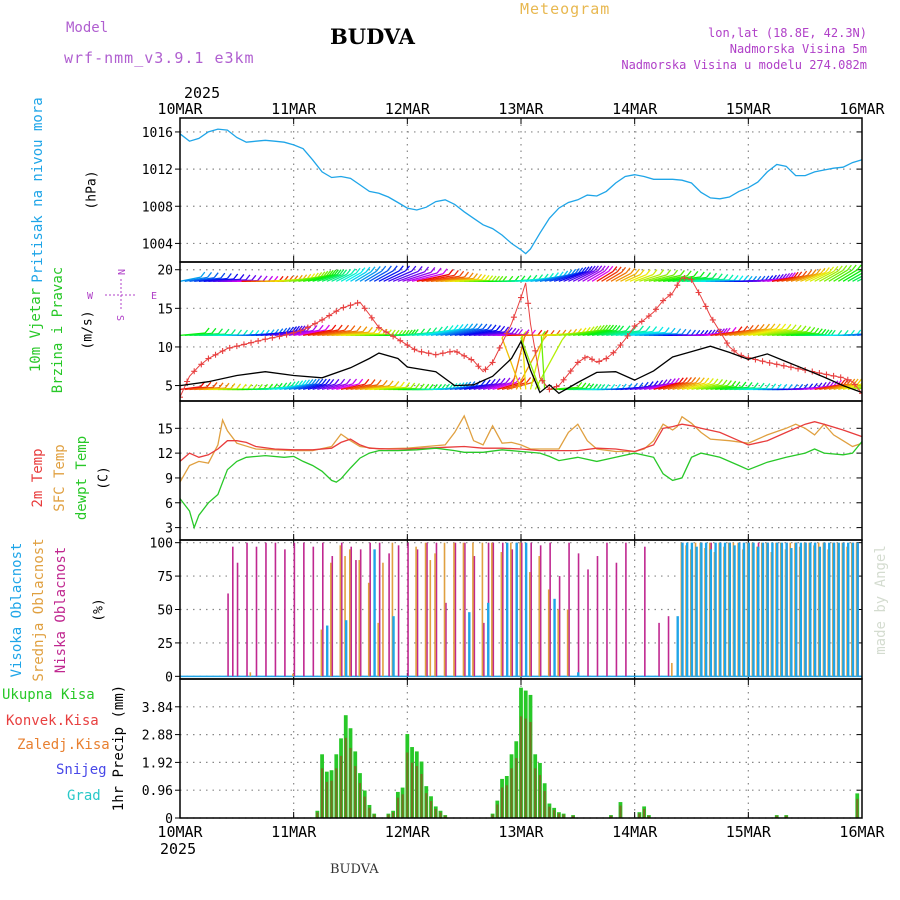  Describe the element at coordinates (81, 770) in the screenshot. I see `precip-legend-item: Snijeg` at that location.